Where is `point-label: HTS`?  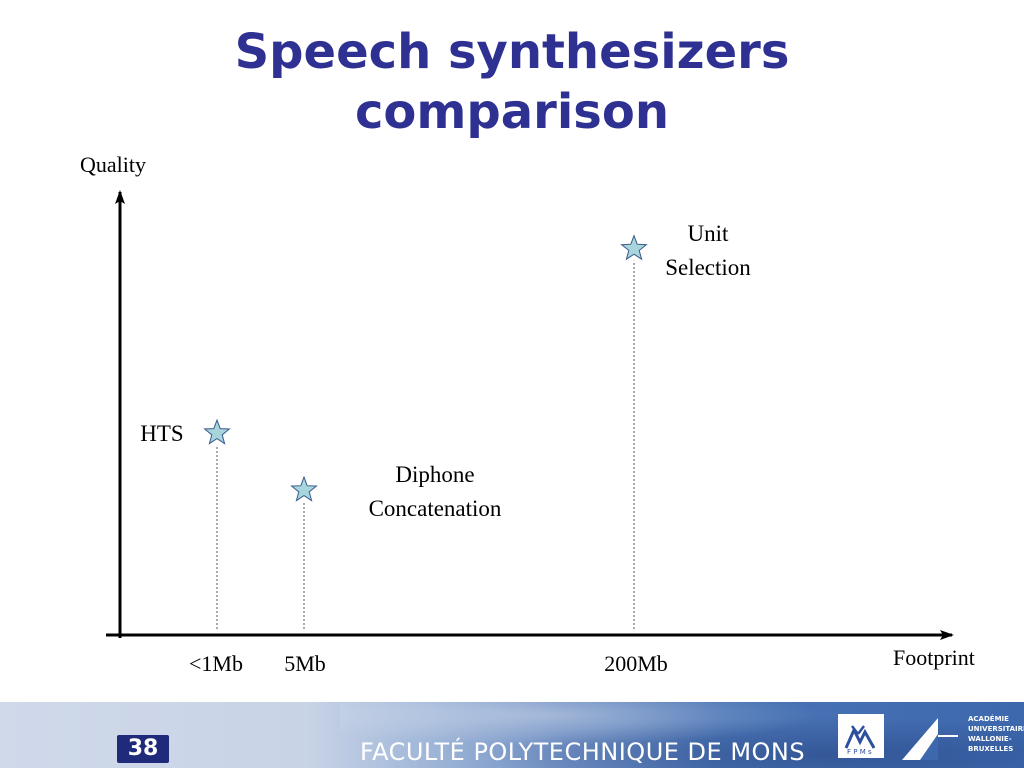 point-label: HTS is located at coordinates (161, 433).